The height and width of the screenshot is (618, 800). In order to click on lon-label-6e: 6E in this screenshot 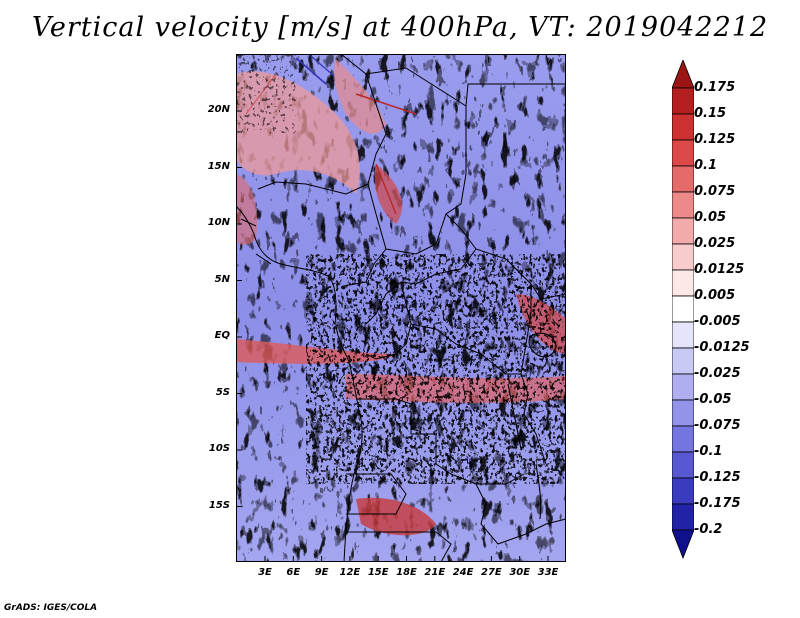, I will do `click(293, 572)`.